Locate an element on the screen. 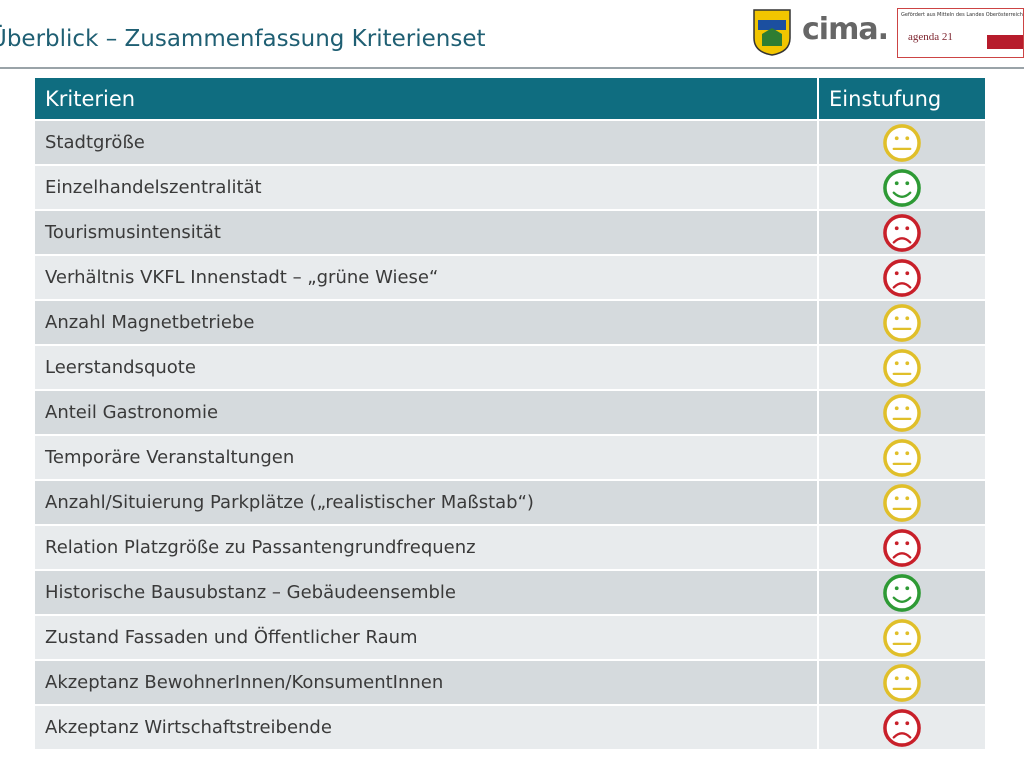  table-row: Einzelhandelszentralität is located at coordinates (510, 187).